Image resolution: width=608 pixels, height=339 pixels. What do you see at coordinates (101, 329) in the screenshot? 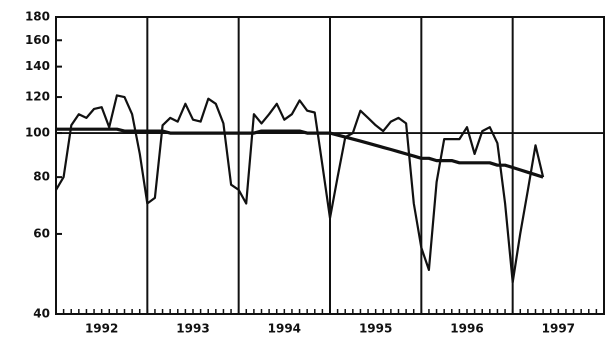
I see `x-tick-label: 1992` at bounding box center [101, 329].